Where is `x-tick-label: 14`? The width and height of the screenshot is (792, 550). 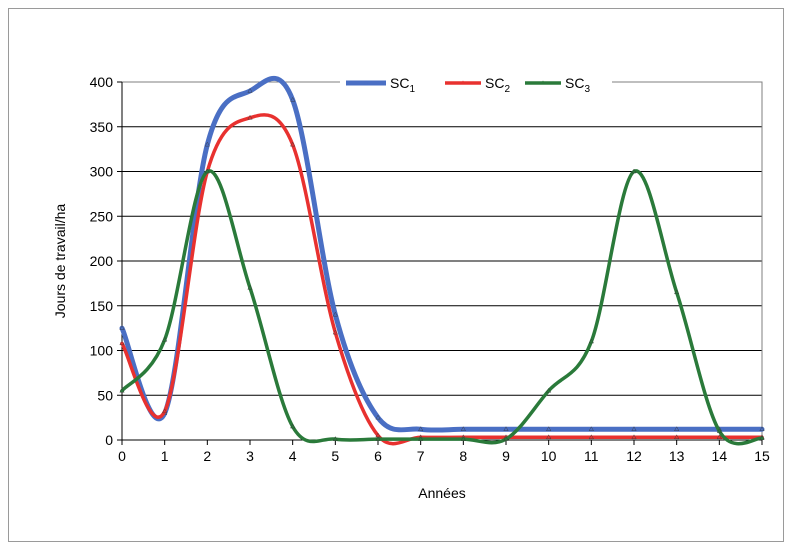
x-tick-label: 14 is located at coordinates (720, 456).